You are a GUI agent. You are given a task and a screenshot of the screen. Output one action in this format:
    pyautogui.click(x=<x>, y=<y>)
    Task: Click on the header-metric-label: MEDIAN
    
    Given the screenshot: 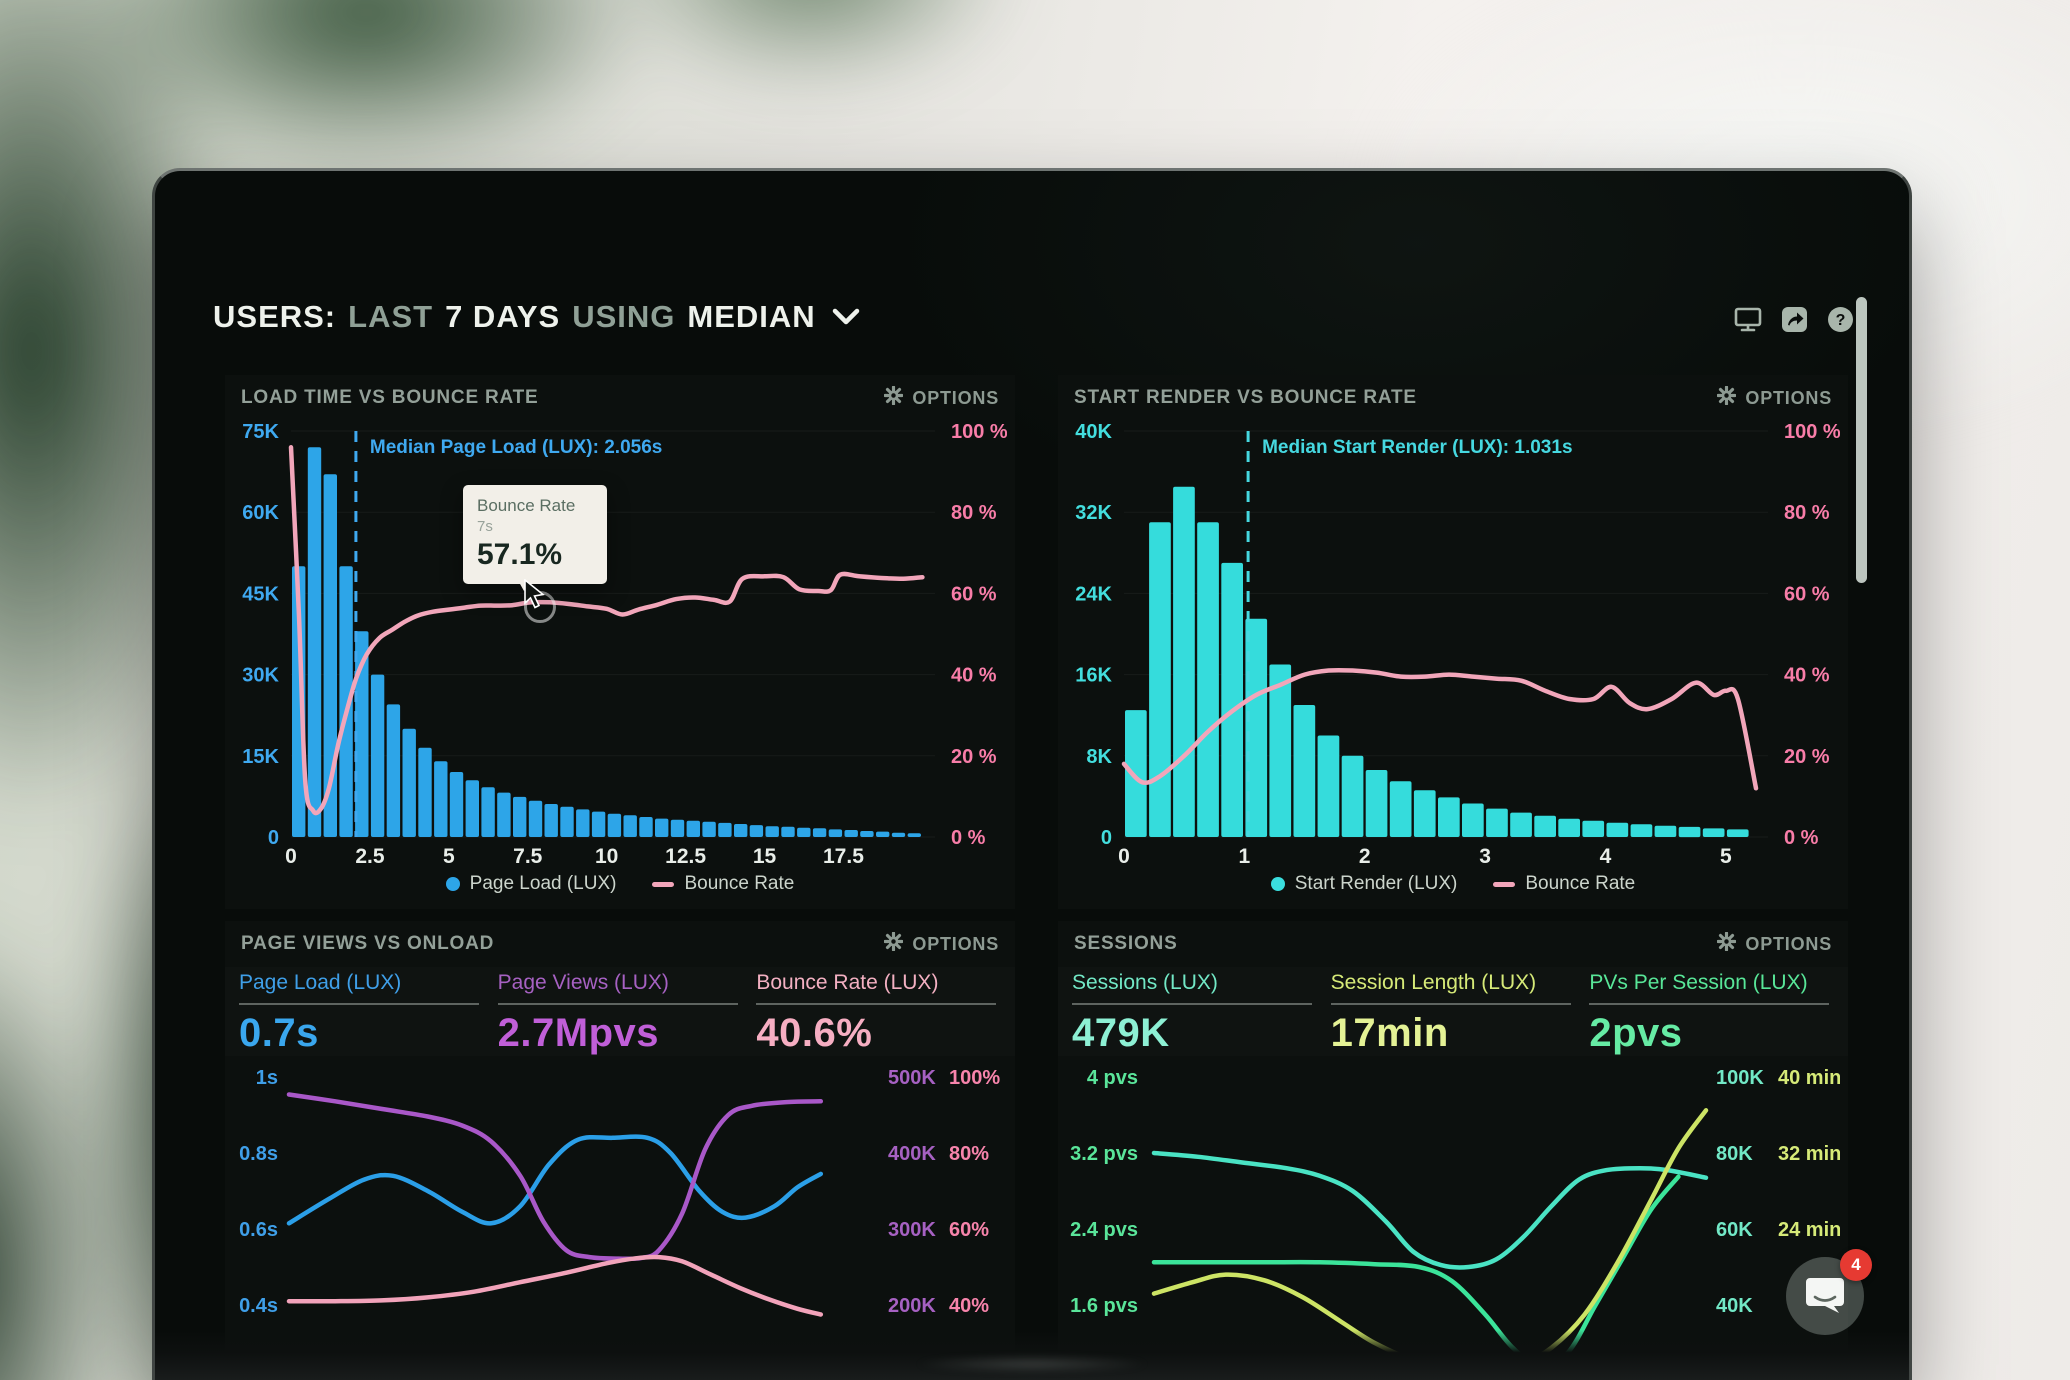 What is the action you would take?
    pyautogui.click(x=751, y=316)
    